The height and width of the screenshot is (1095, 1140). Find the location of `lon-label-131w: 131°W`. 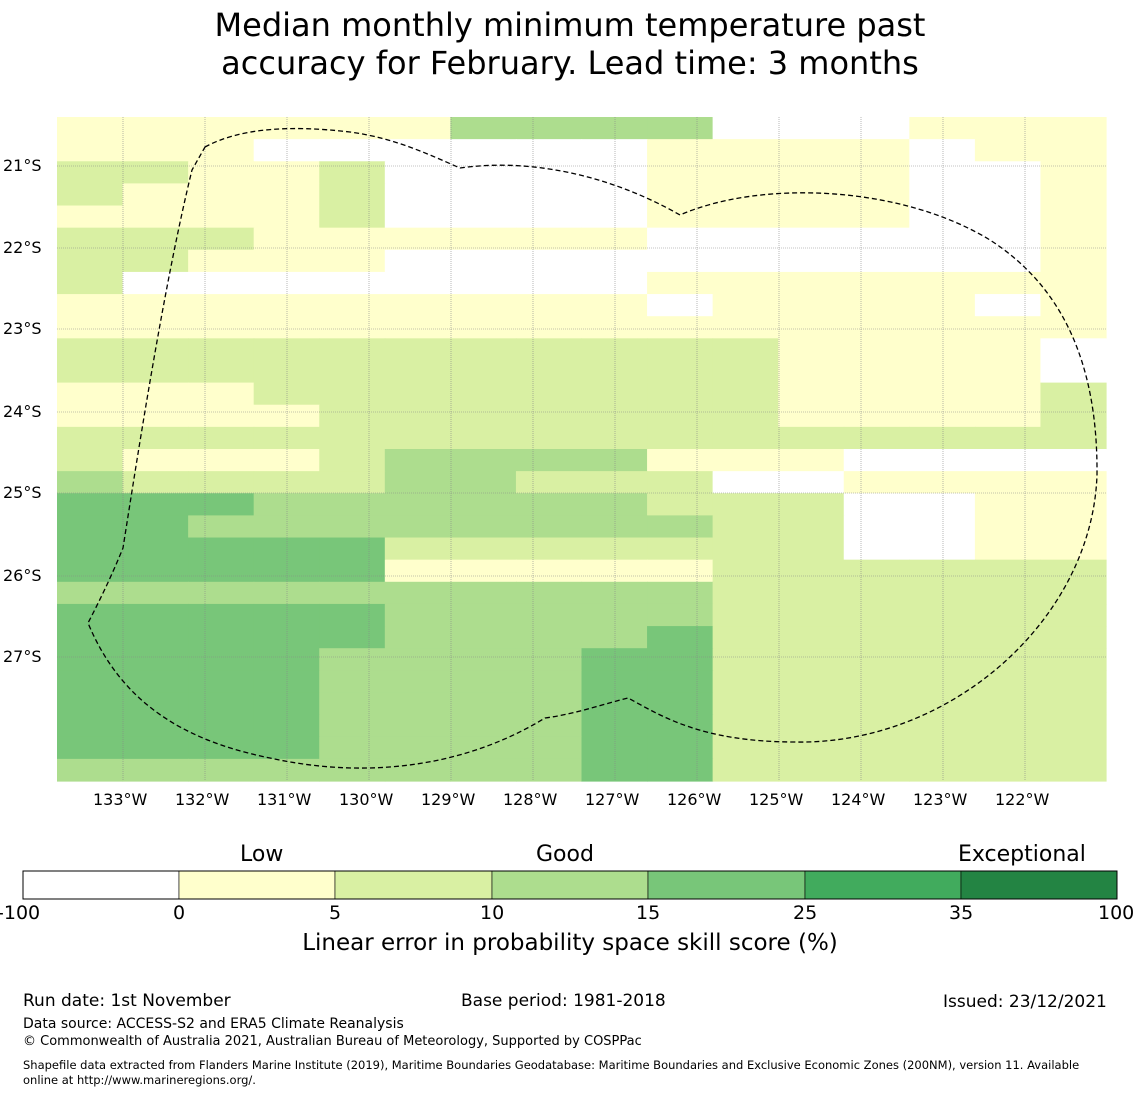

lon-label-131w: 131°W is located at coordinates (284, 799).